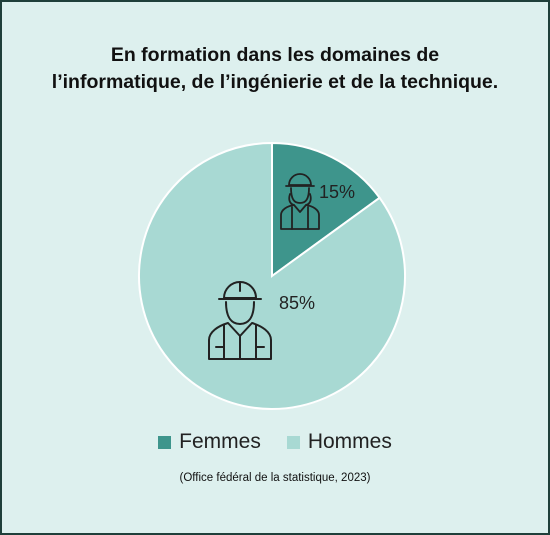  What do you see at coordinates (349, 441) in the screenshot?
I see `legend-label-hommes: Hommes` at bounding box center [349, 441].